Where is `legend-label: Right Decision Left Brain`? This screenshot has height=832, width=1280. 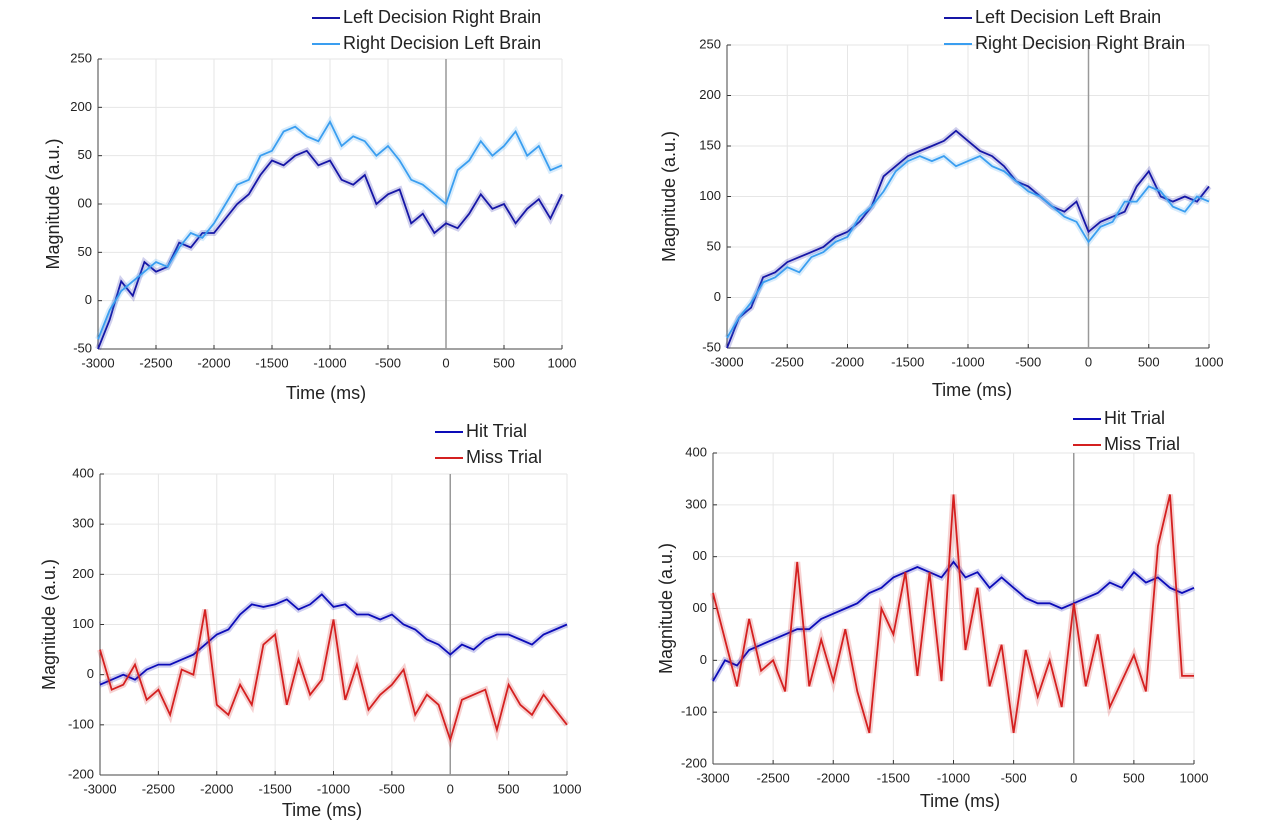 legend-label: Right Decision Left Brain is located at coordinates (442, 43).